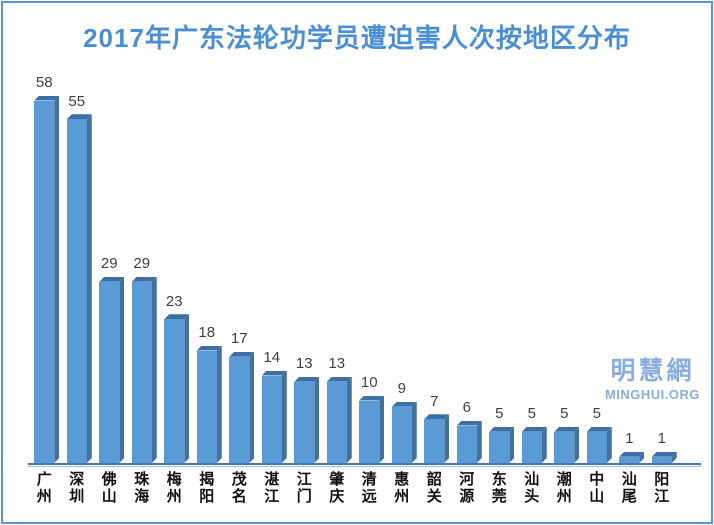  I want to click on x-axis-label: 中 山, so click(597, 488).